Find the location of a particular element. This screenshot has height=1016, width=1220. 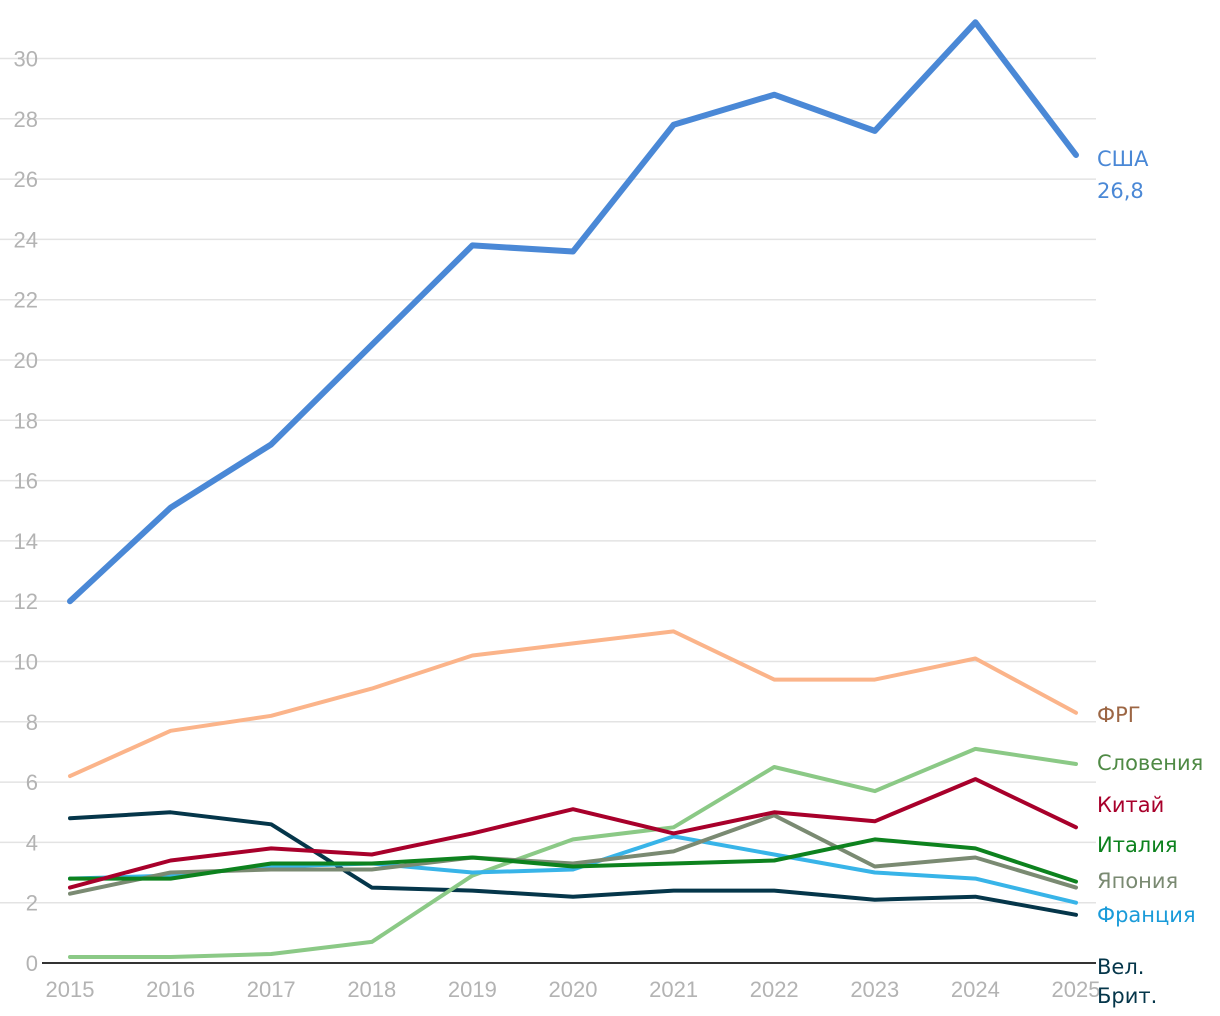

y-tick-label: 0 is located at coordinates (32, 963).